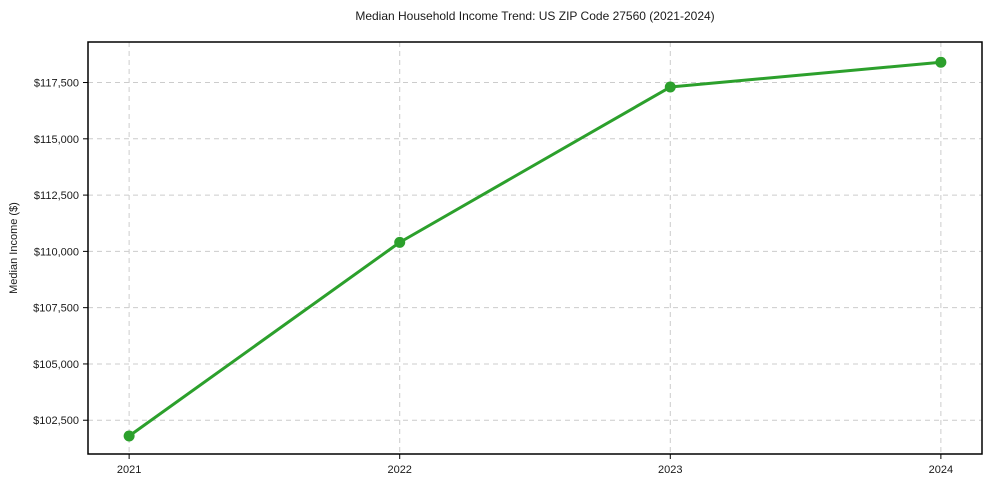 The width and height of the screenshot is (989, 490). Describe the element at coordinates (129, 470) in the screenshot. I see `x-tick-label: 2021` at that location.